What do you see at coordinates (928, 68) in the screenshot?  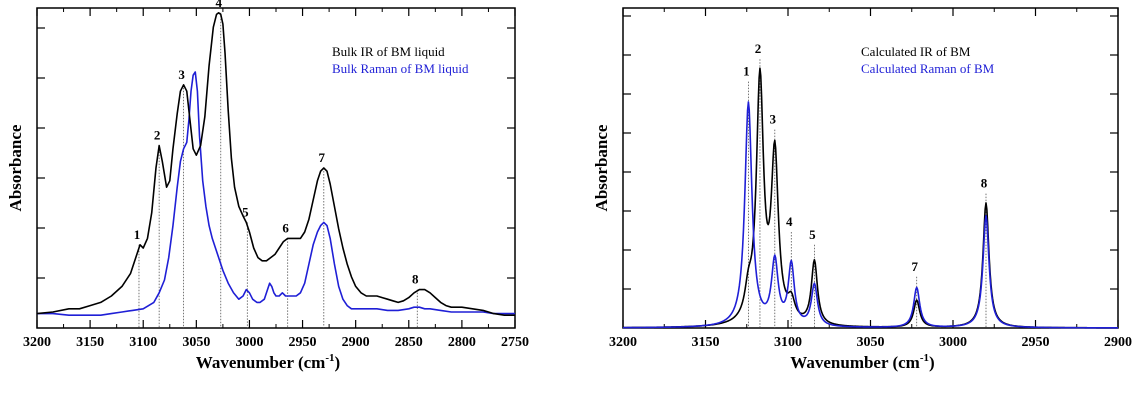 I see `legend-entry: Calculated Raman of BM` at bounding box center [928, 68].